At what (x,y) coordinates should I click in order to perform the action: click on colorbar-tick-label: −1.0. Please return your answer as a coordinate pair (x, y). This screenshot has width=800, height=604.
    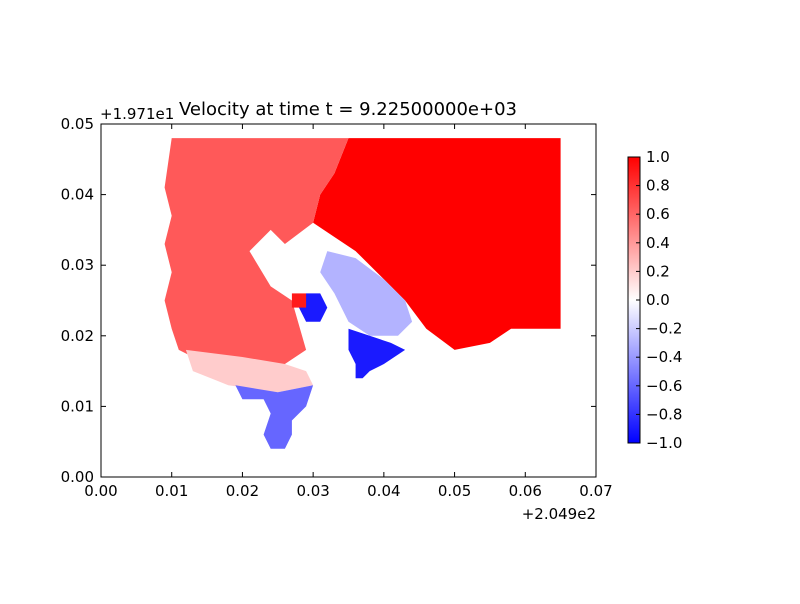
    Looking at the image, I should click on (664, 443).